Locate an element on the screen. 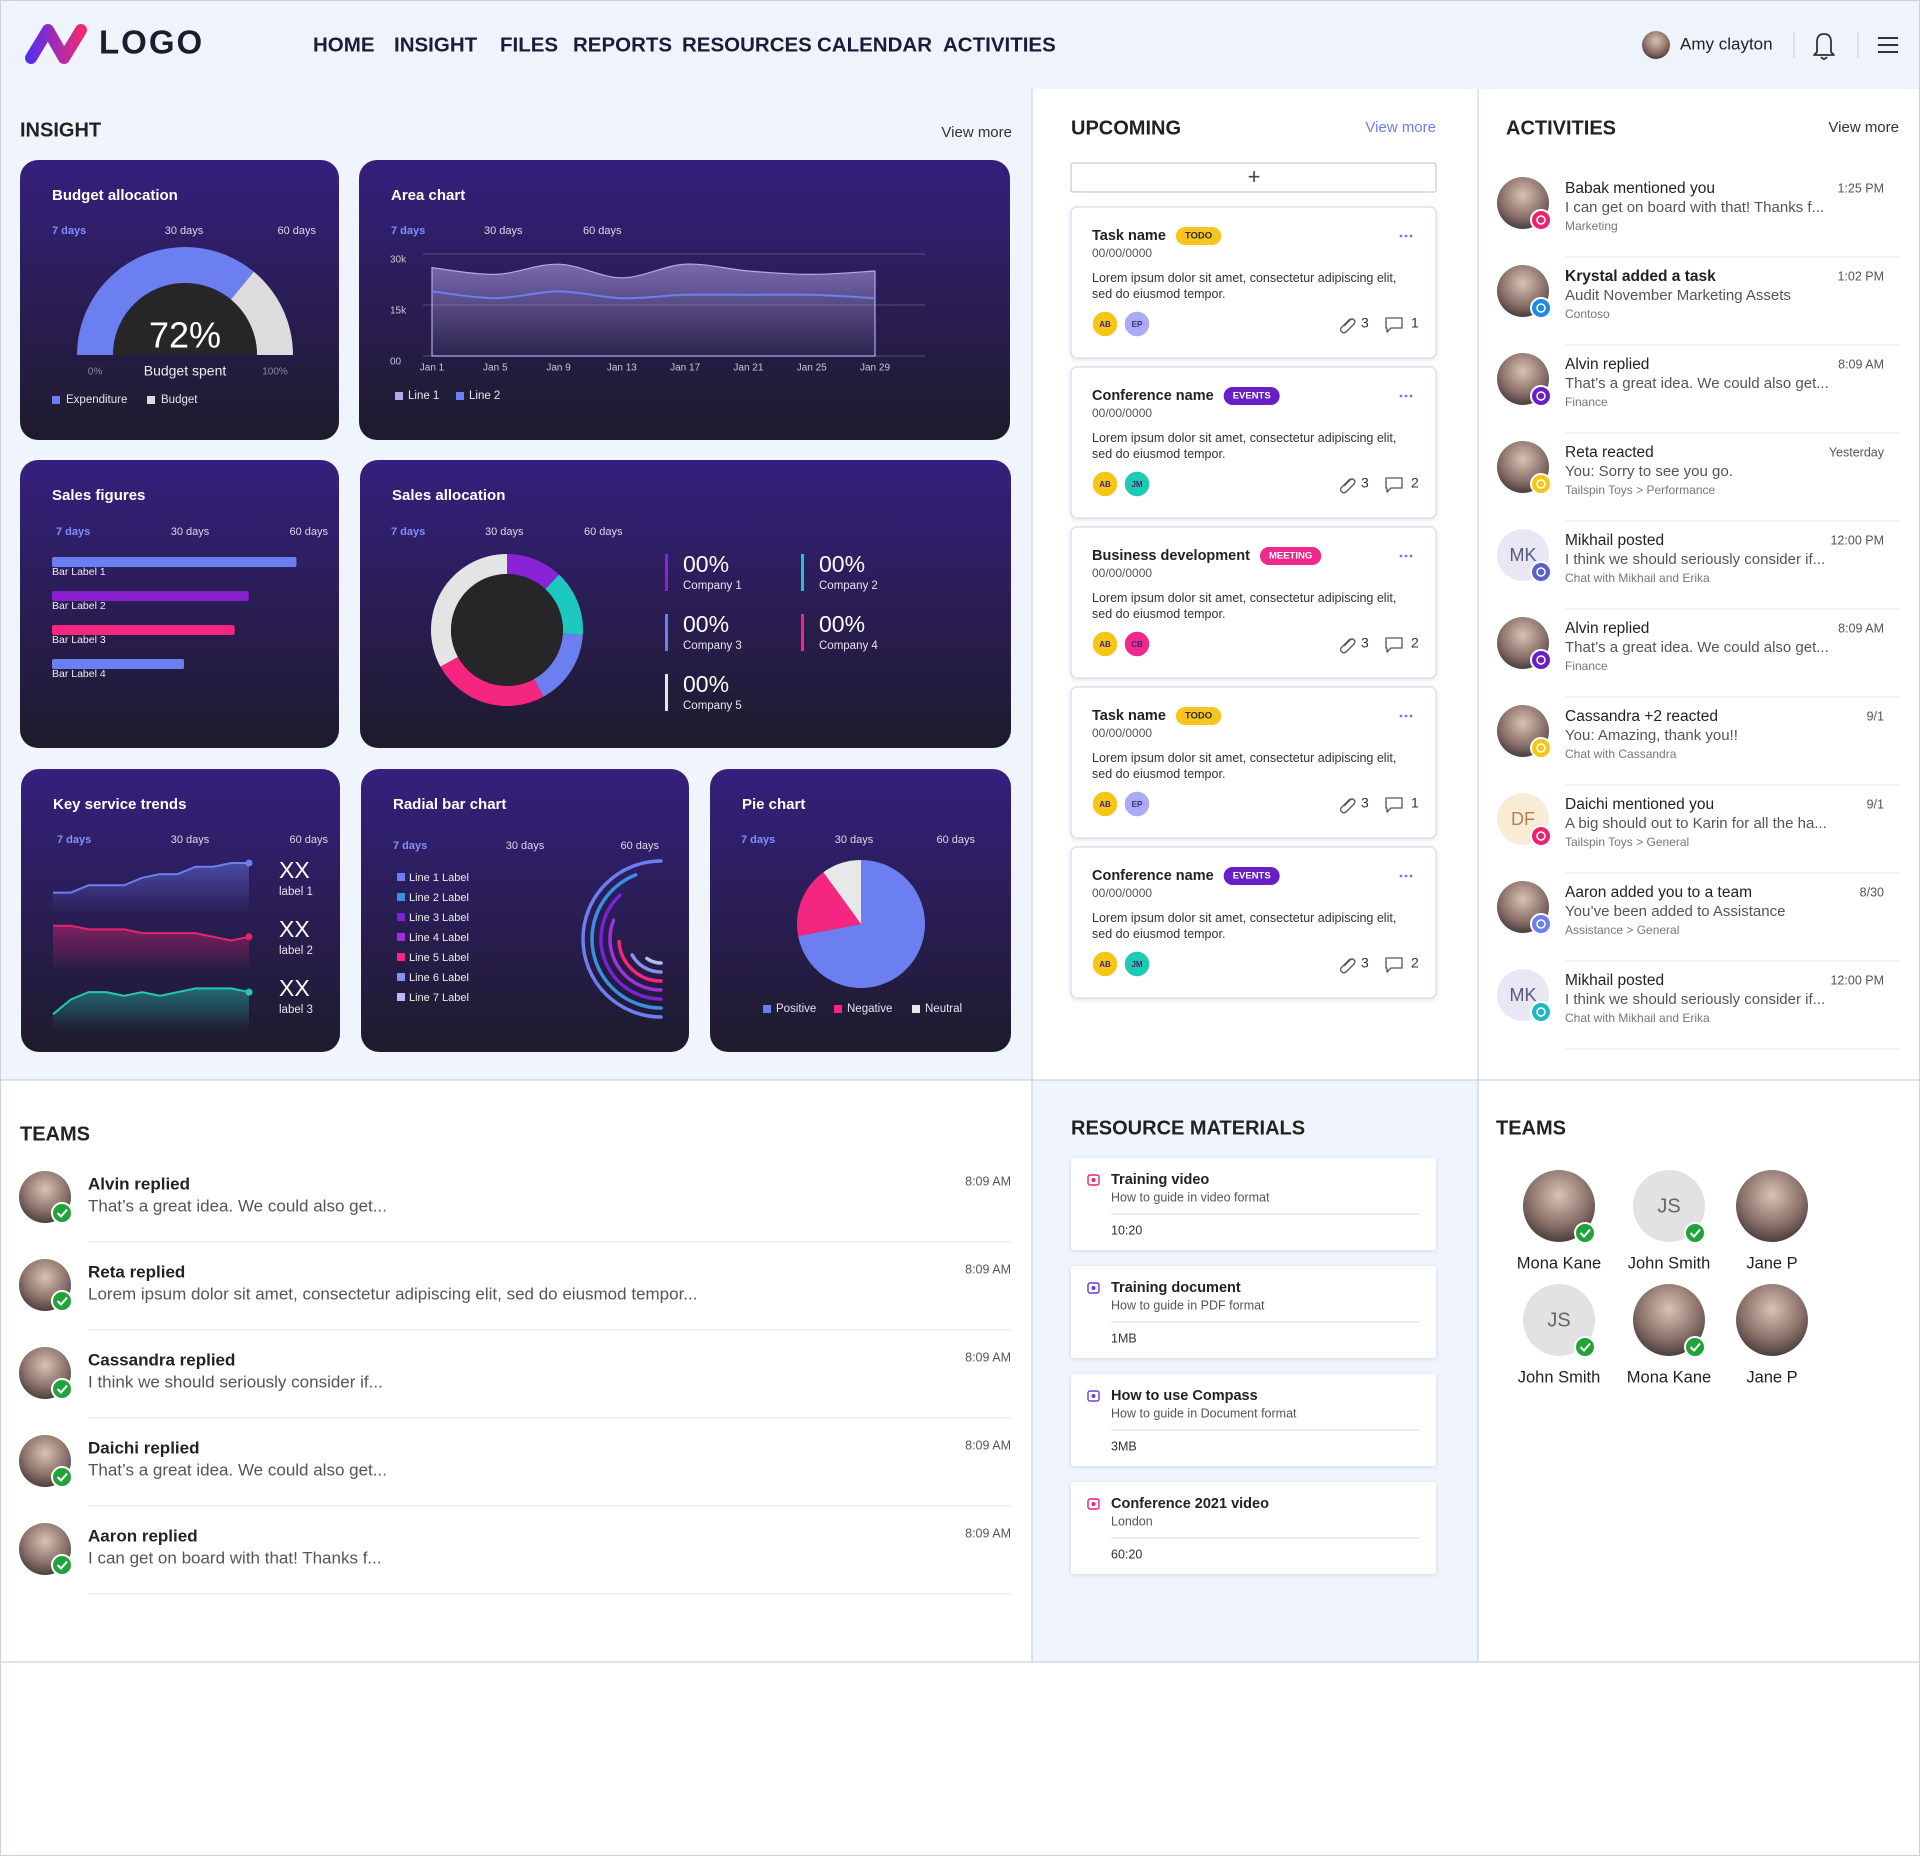 The width and height of the screenshot is (1920, 1856). nav-item: FILES is located at coordinates (529, 44).